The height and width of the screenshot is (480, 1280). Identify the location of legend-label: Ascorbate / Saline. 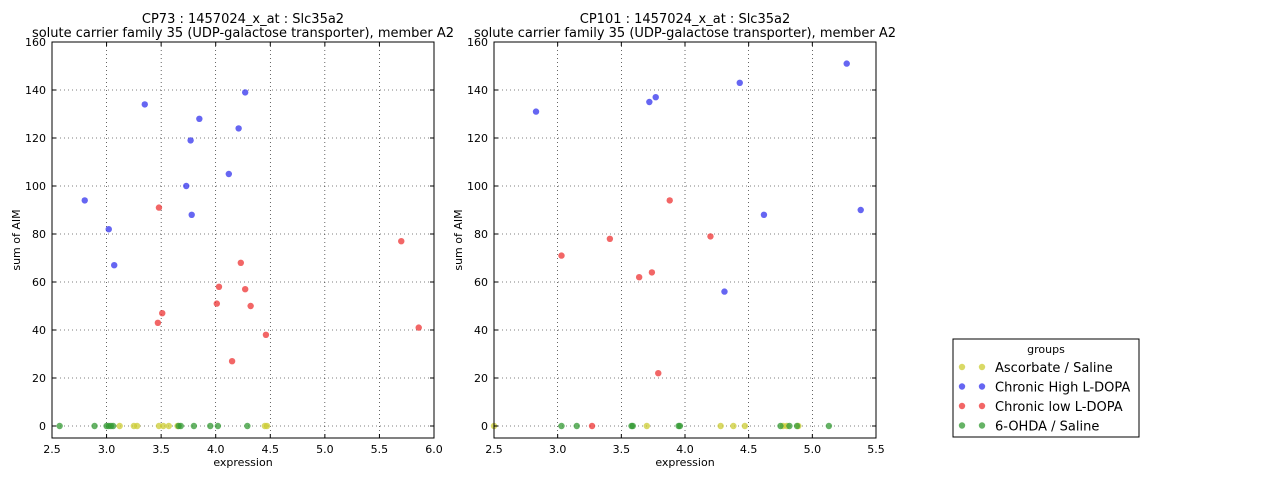
(1054, 368).